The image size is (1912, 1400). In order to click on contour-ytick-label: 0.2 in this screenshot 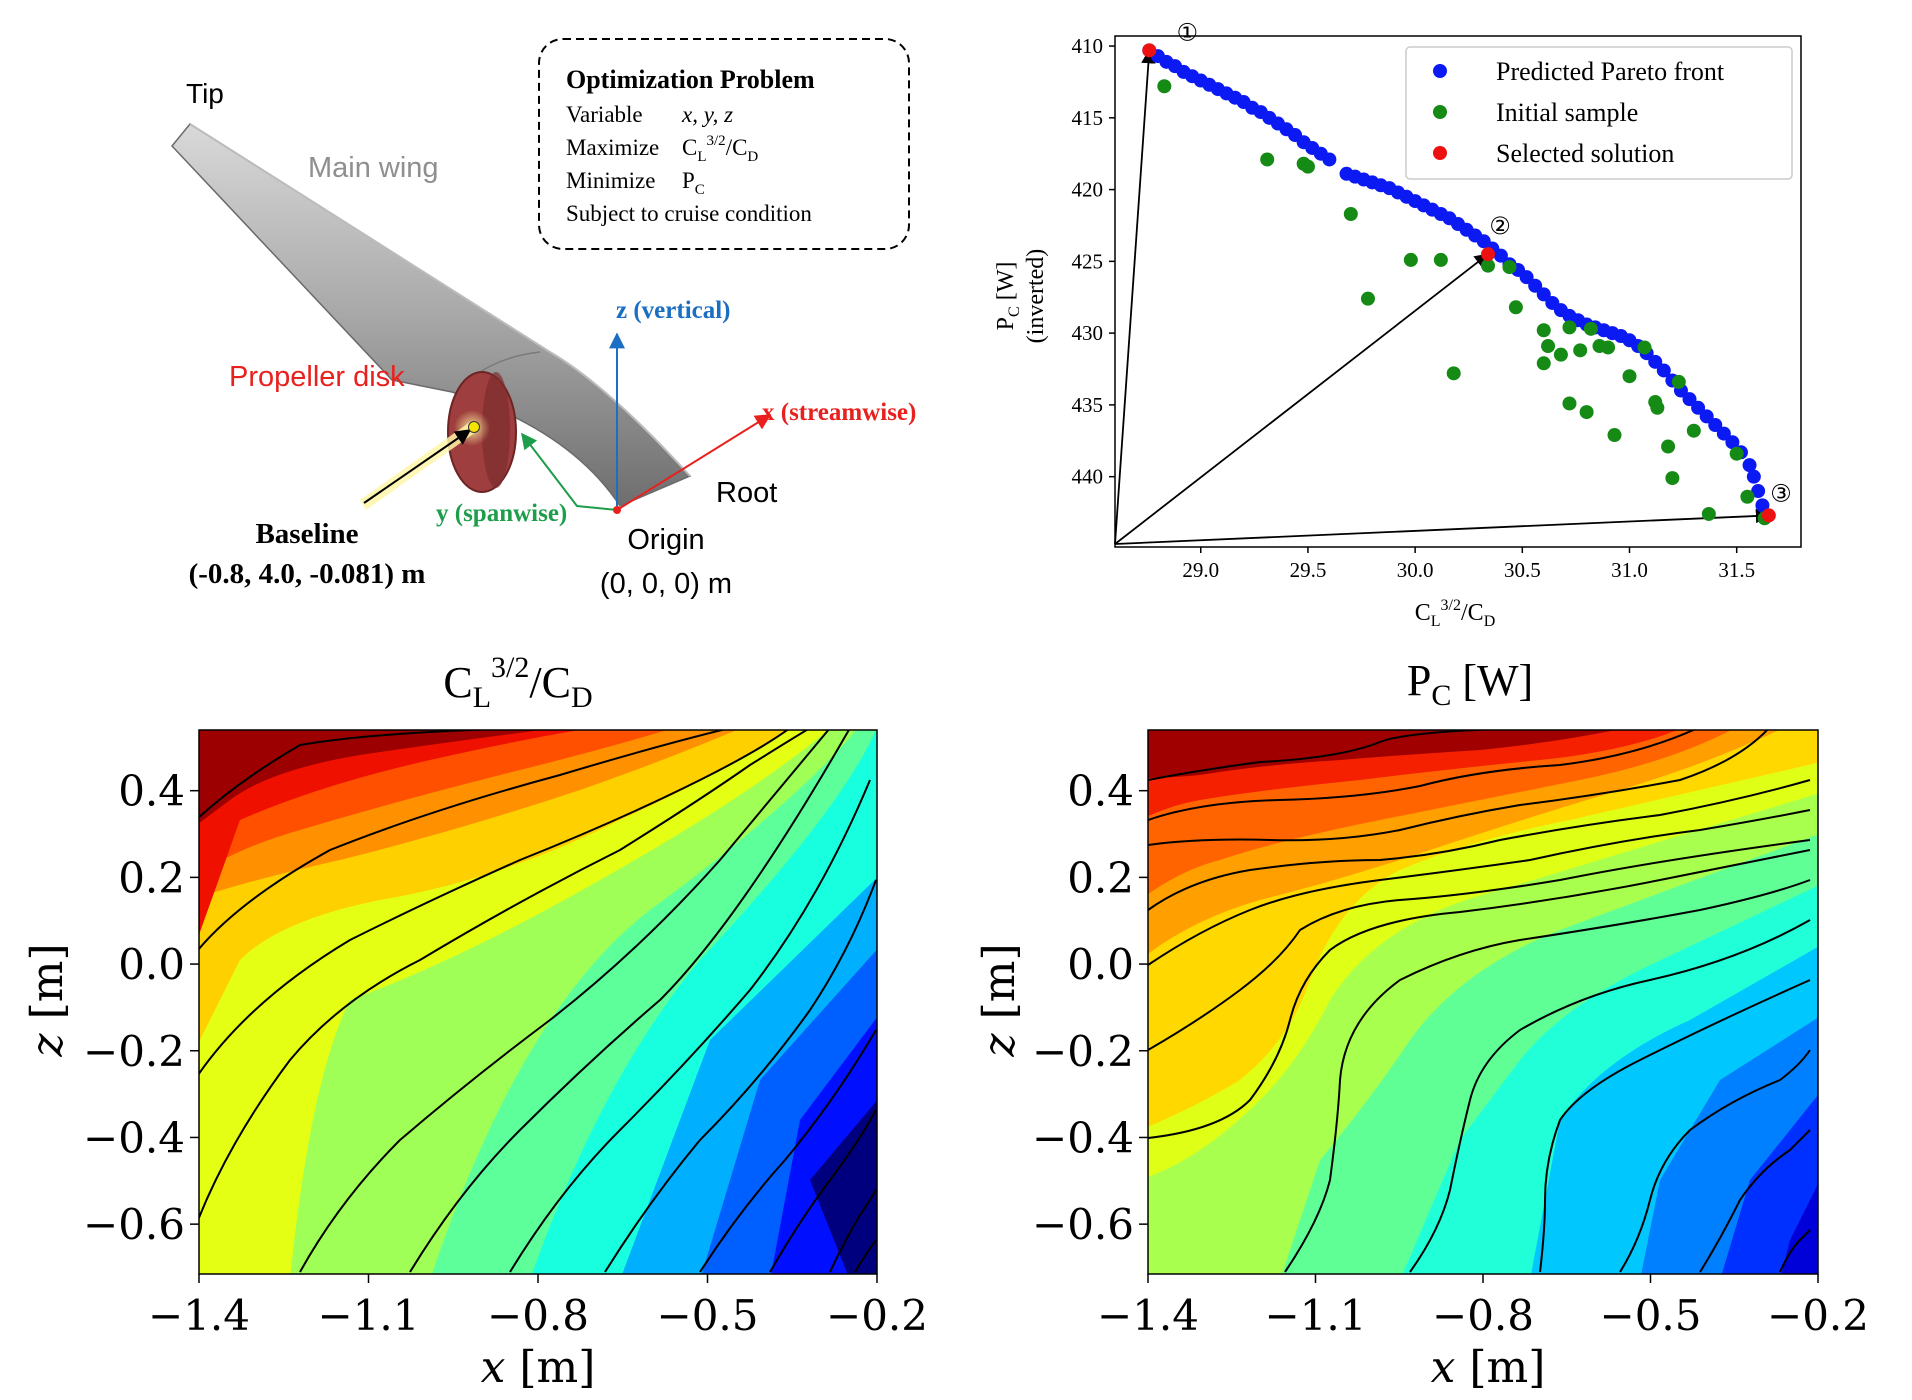, I will do `click(151, 877)`.